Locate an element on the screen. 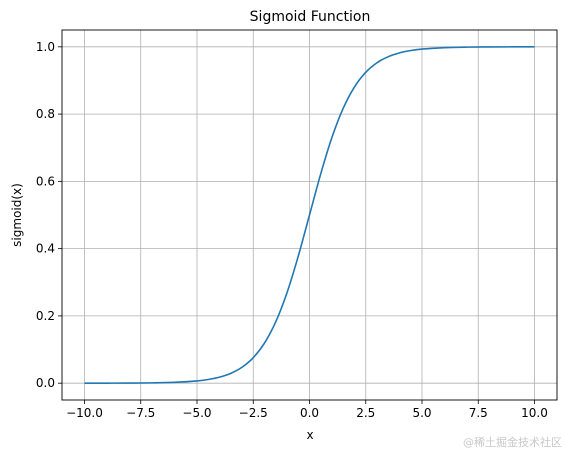 The width and height of the screenshot is (567, 453). y-tick-label: 0.4 is located at coordinates (45, 249).